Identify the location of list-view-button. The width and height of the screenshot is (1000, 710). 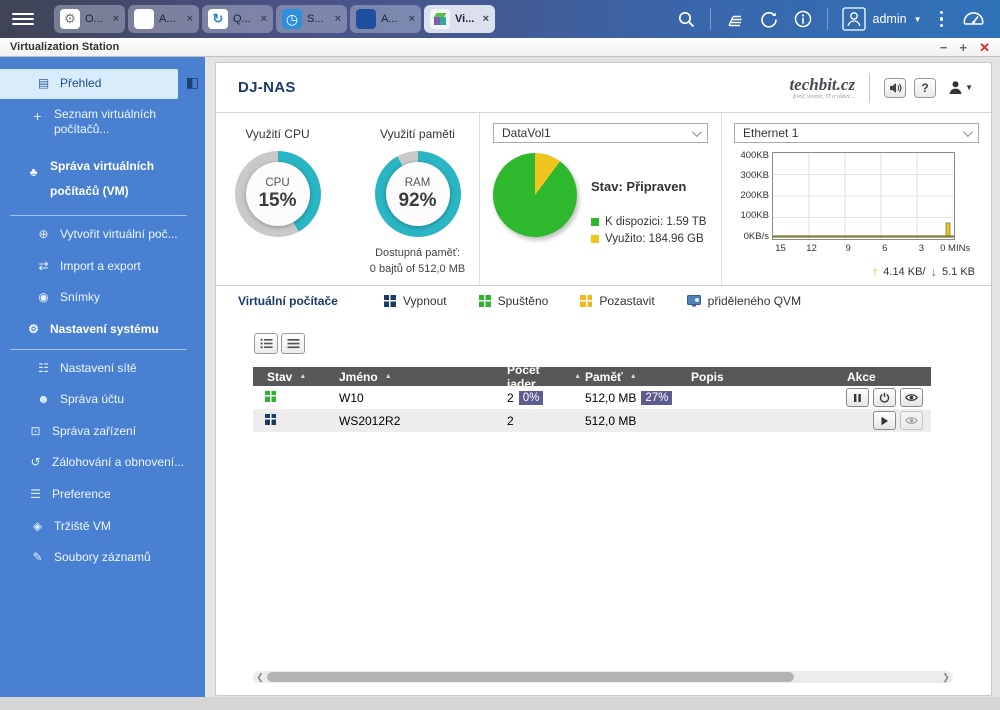
(266, 343).